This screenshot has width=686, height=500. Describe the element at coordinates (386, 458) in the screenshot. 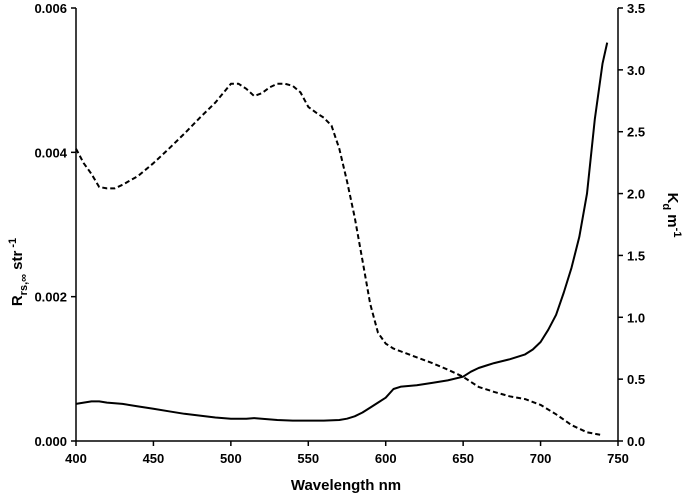

I see `x-tick-label: 600` at that location.